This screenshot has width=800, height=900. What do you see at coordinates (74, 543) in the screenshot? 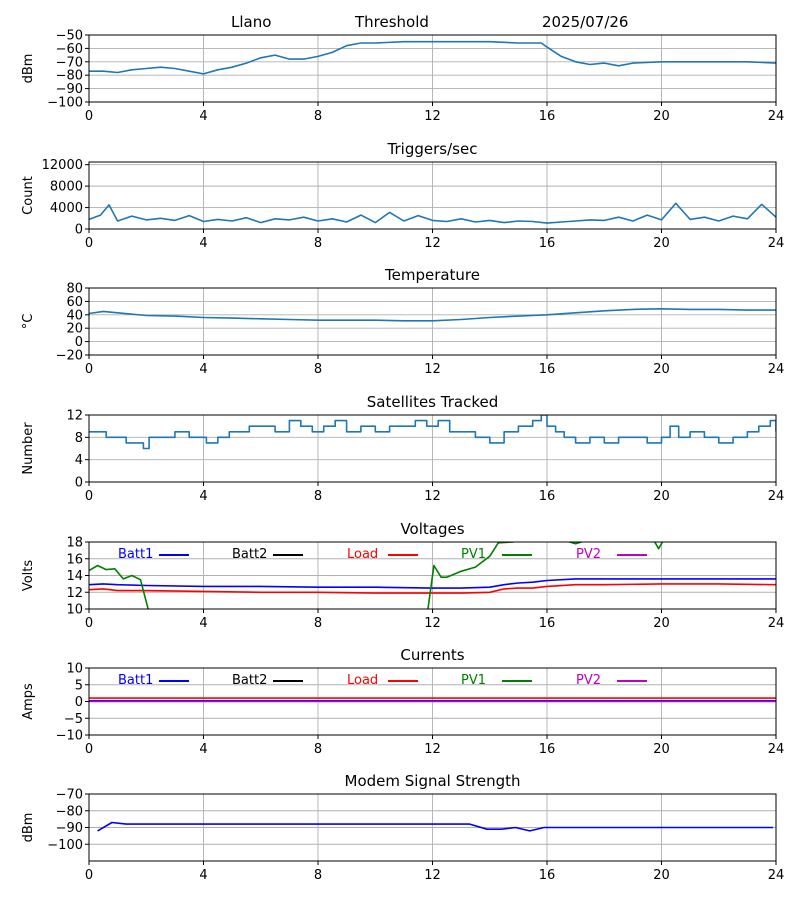
I see `y-tick-label: 18` at bounding box center [74, 543].